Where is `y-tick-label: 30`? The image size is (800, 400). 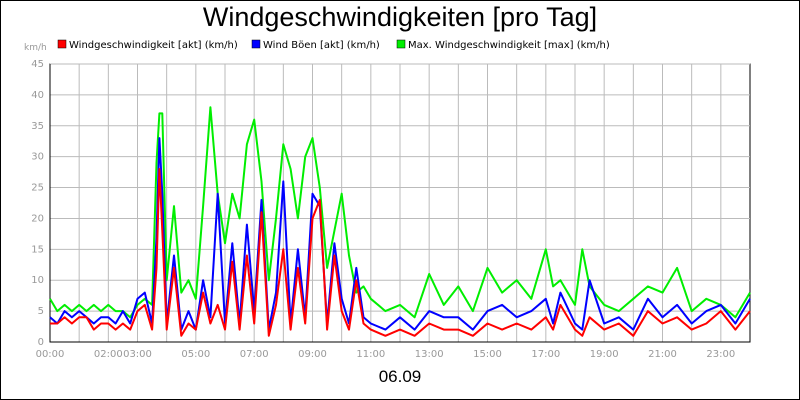 y-tick-label: 30 is located at coordinates (37, 157).